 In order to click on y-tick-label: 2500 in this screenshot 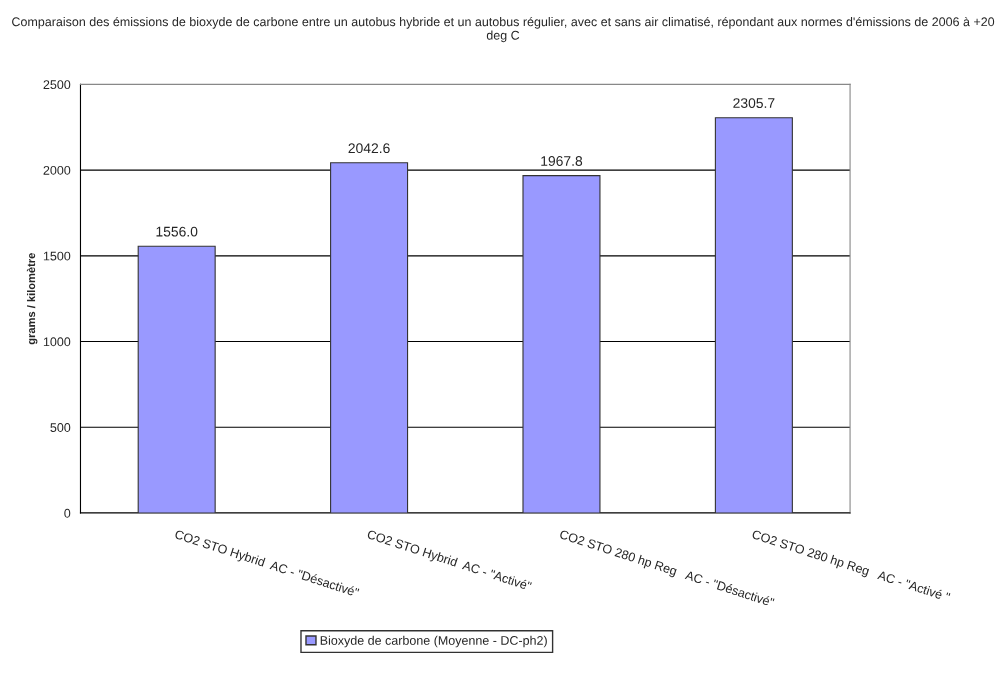, I will do `click(57, 85)`.